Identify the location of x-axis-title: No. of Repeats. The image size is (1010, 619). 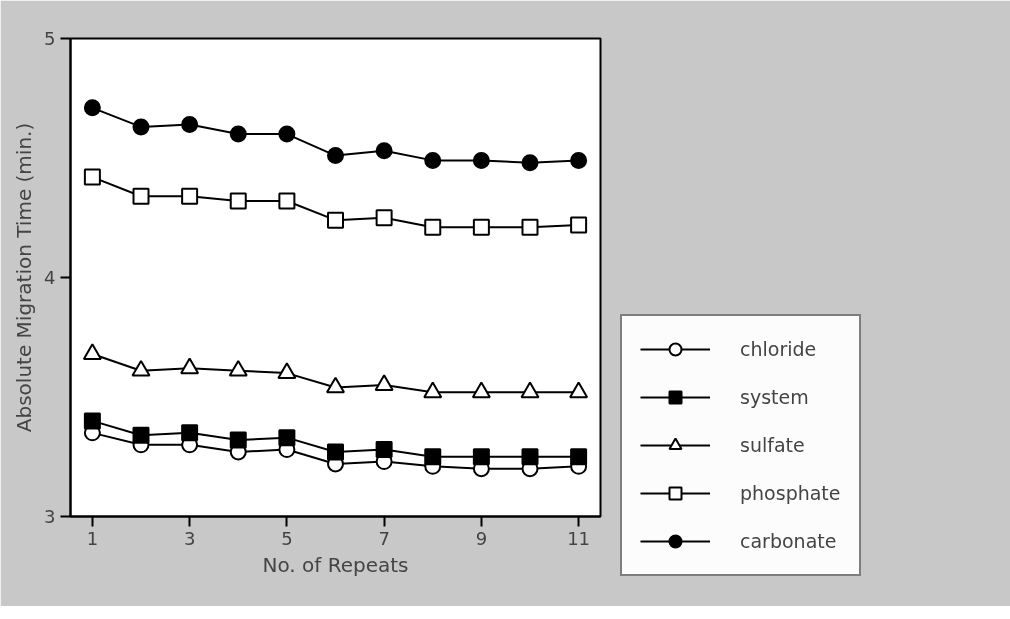
(335, 564).